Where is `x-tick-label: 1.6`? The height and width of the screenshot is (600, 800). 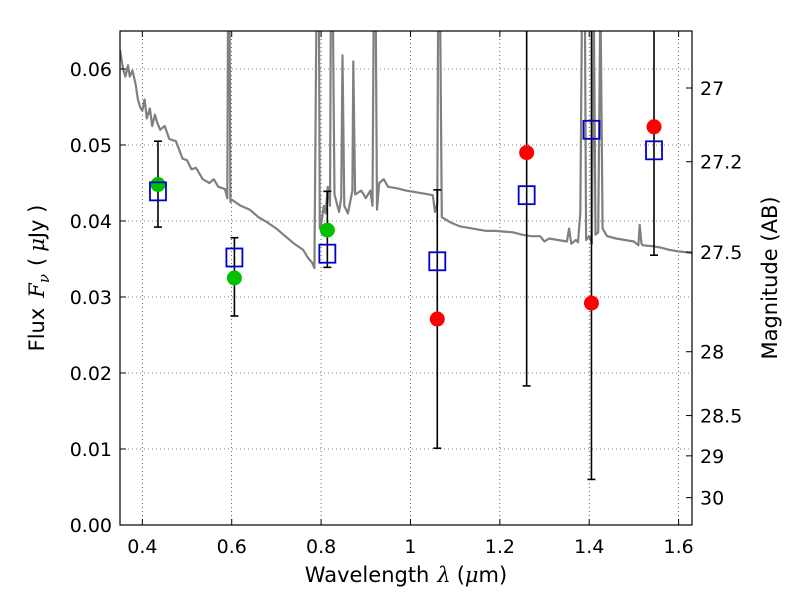 x-tick-label: 1.6 is located at coordinates (678, 547).